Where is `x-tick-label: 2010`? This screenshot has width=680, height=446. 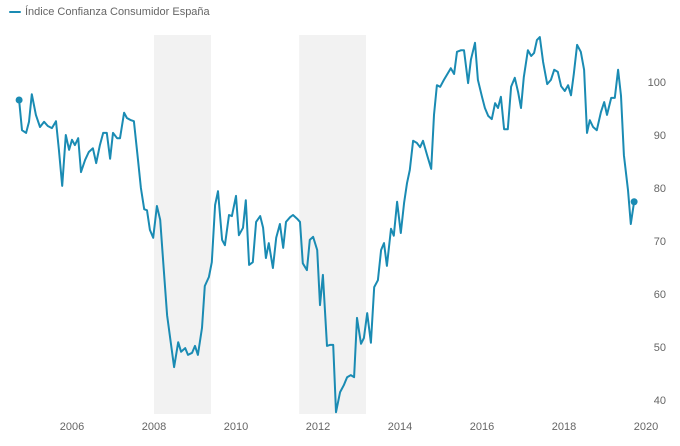 x-tick-label: 2010 is located at coordinates (236, 427).